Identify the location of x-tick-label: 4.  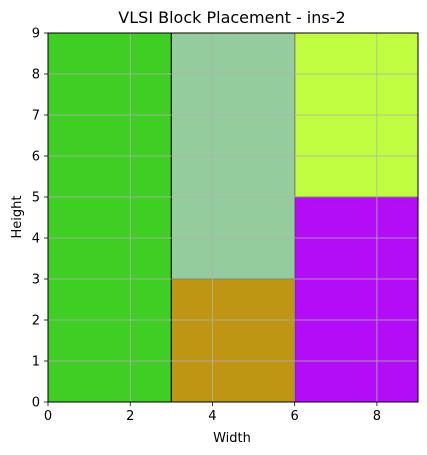
(212, 416).